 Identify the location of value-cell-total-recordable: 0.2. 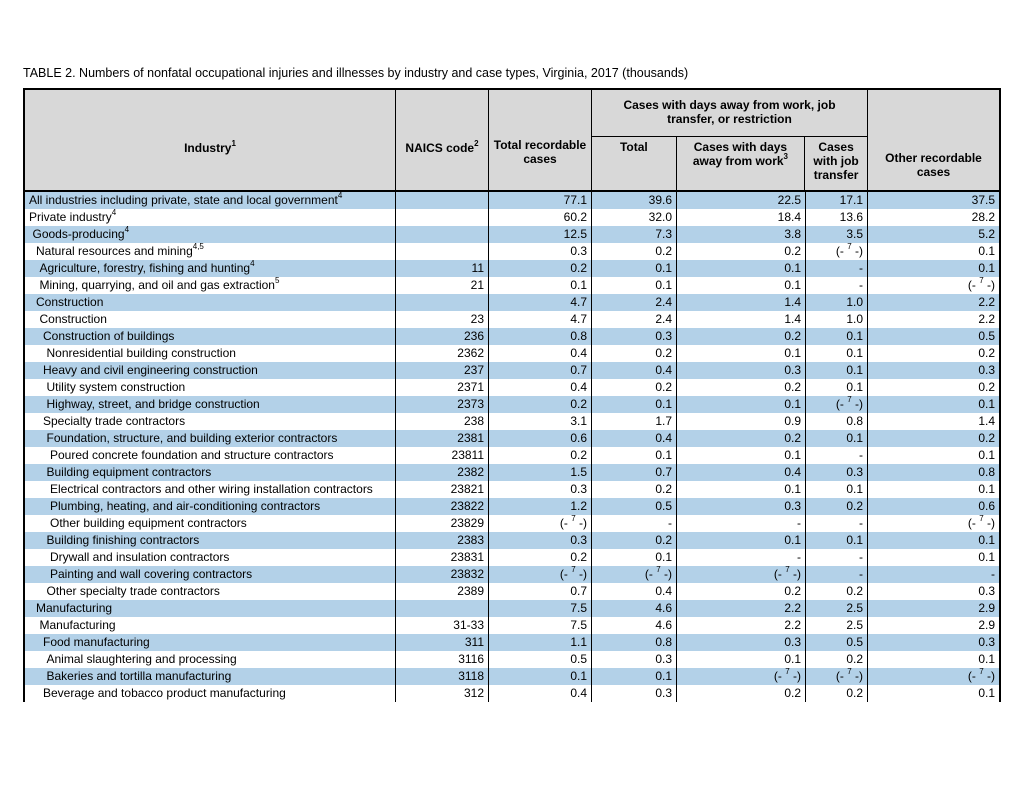
(540, 404).